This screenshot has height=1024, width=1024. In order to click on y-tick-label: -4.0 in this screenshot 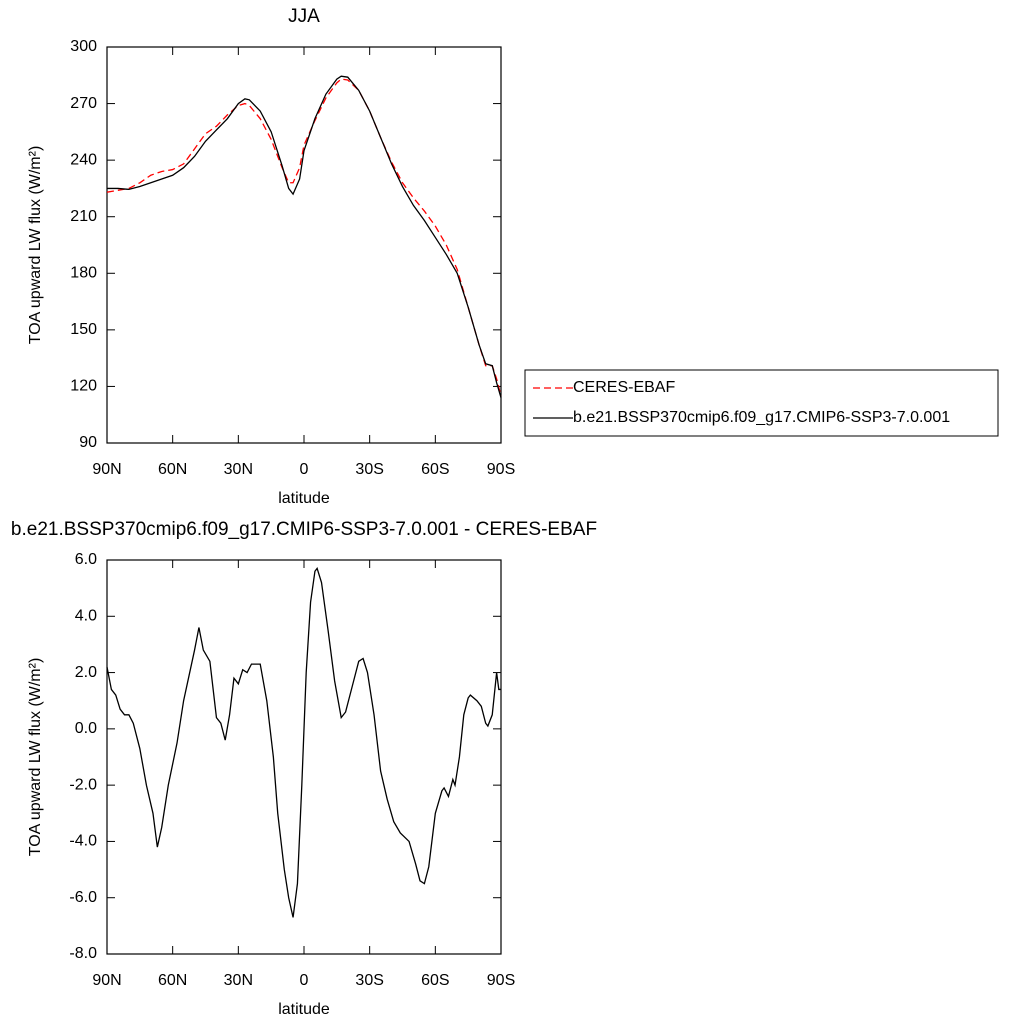, I will do `click(83, 841)`.